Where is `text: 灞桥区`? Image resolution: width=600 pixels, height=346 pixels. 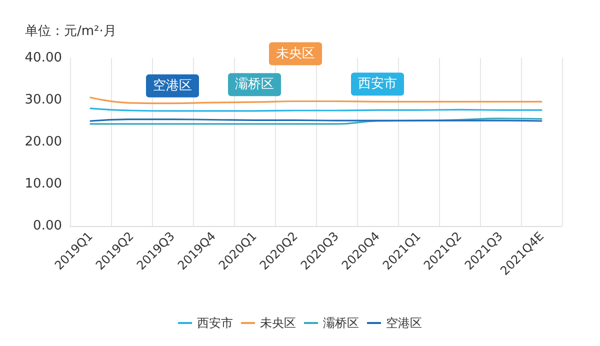 text: 灞桥区 is located at coordinates (254, 84).